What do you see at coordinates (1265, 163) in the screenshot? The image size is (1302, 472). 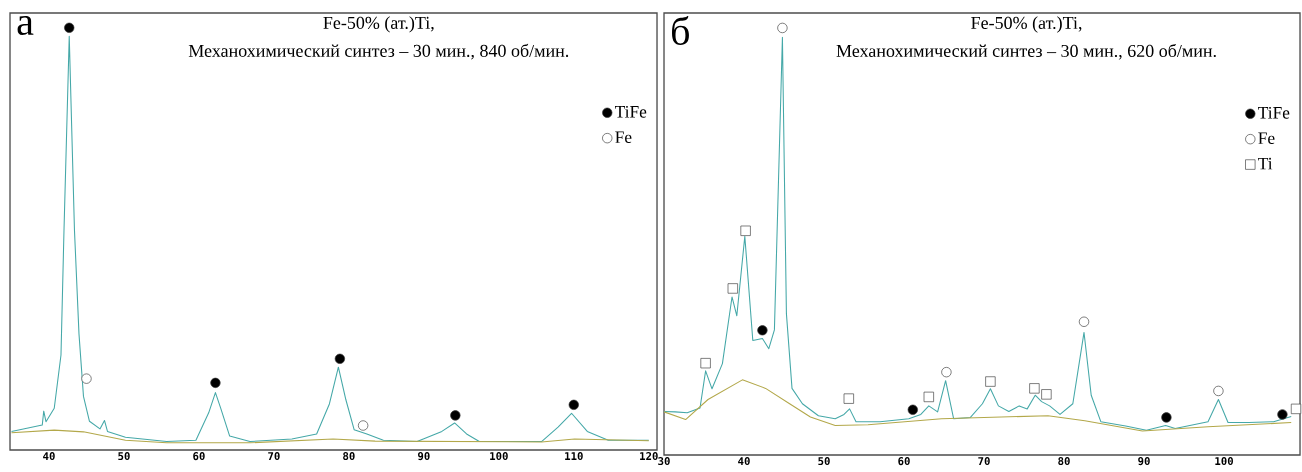 I see `legend-label: Ti` at bounding box center [1265, 163].